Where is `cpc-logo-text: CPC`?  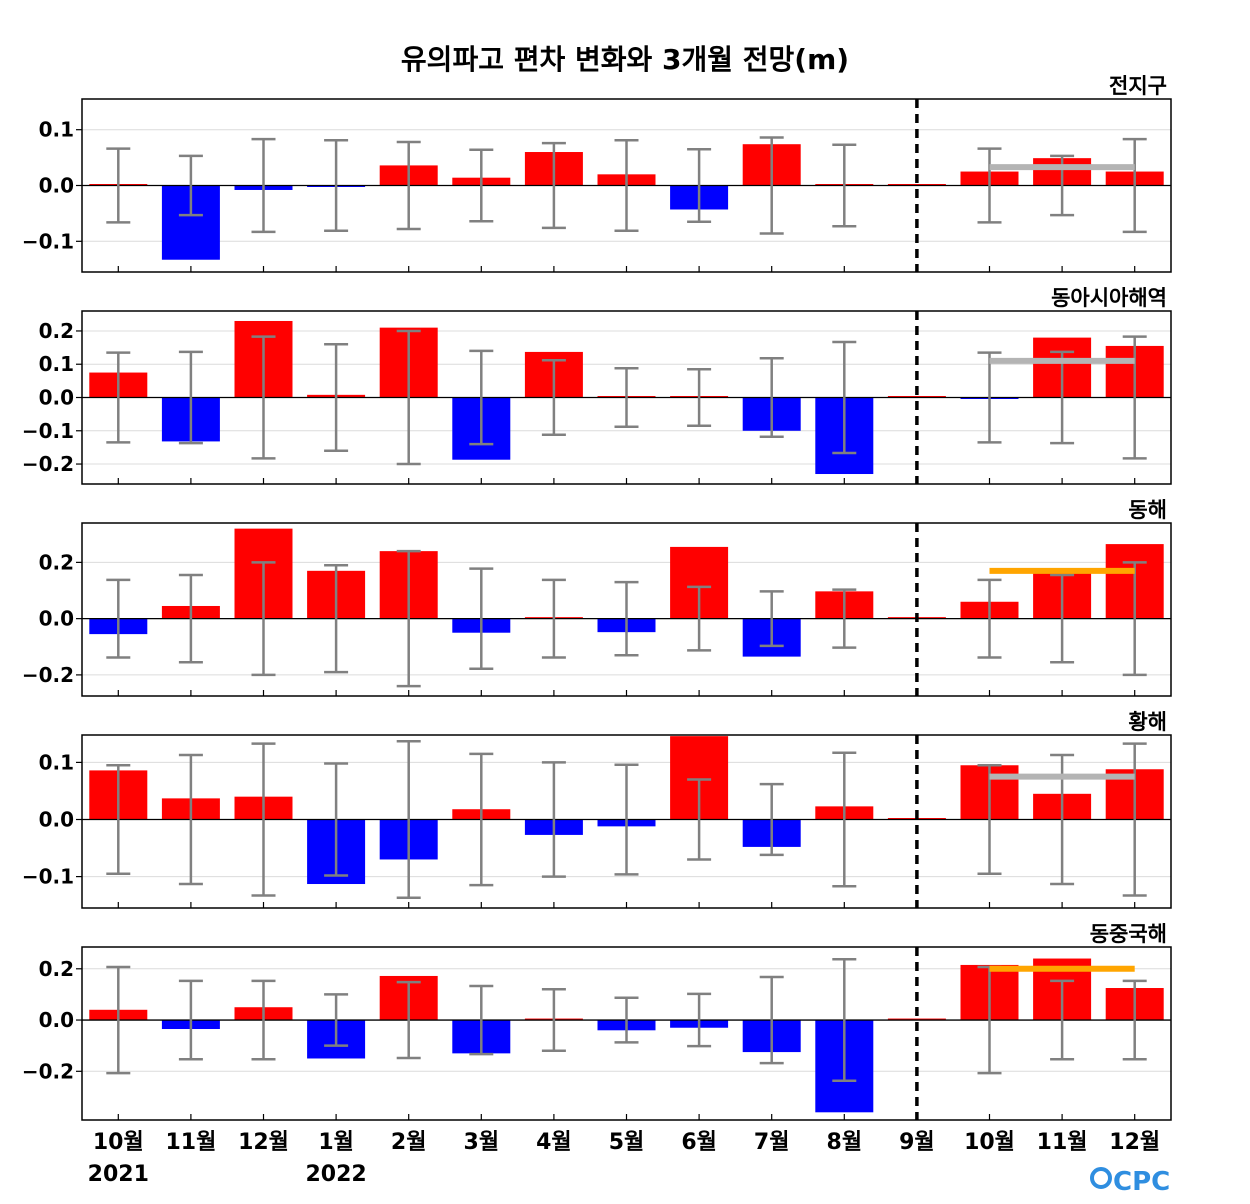 cpc-logo-text: CPC is located at coordinates (1141, 1182).